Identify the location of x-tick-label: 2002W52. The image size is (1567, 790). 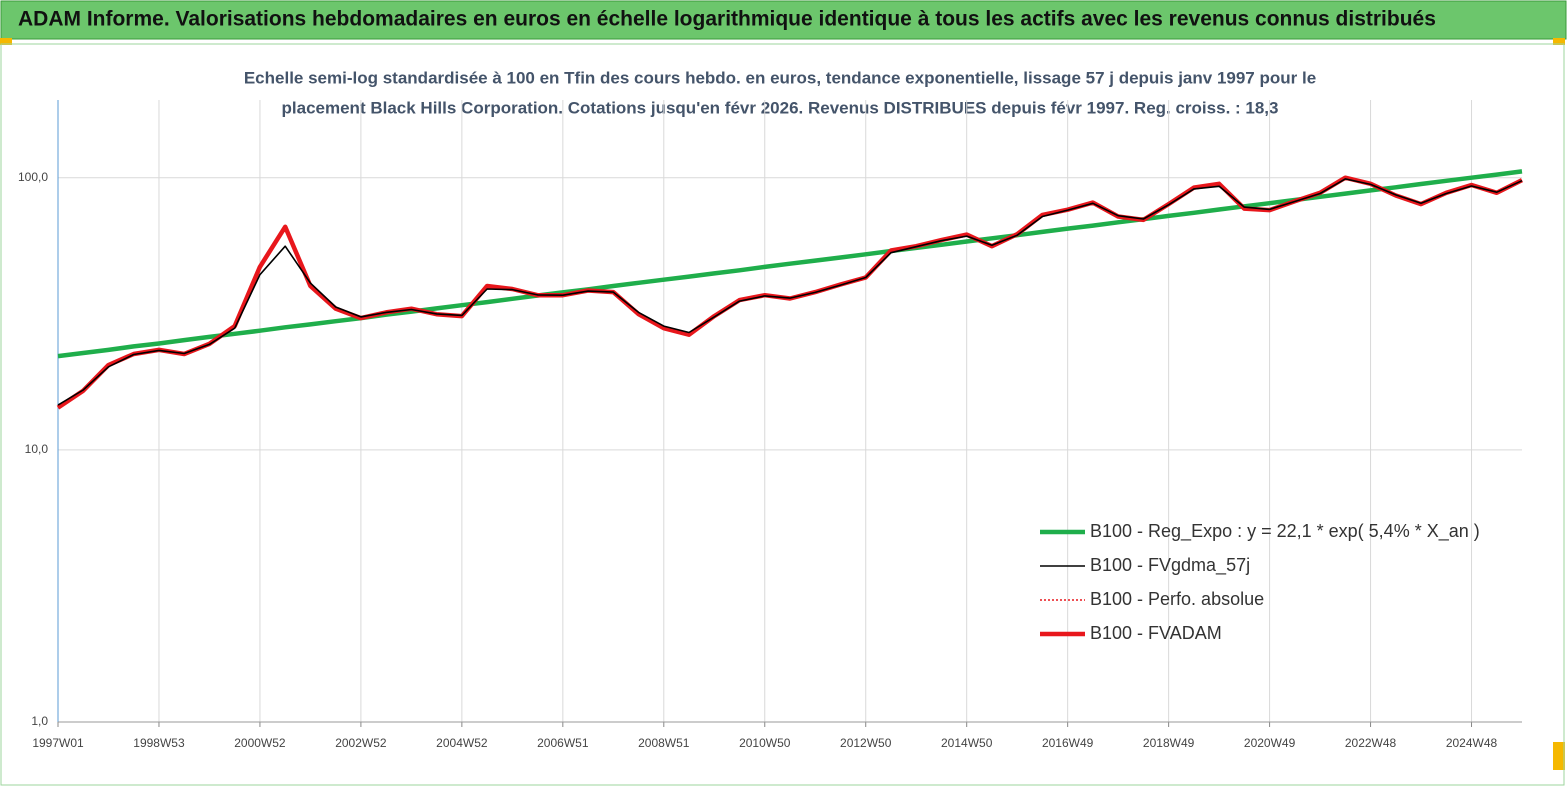
(361, 743).